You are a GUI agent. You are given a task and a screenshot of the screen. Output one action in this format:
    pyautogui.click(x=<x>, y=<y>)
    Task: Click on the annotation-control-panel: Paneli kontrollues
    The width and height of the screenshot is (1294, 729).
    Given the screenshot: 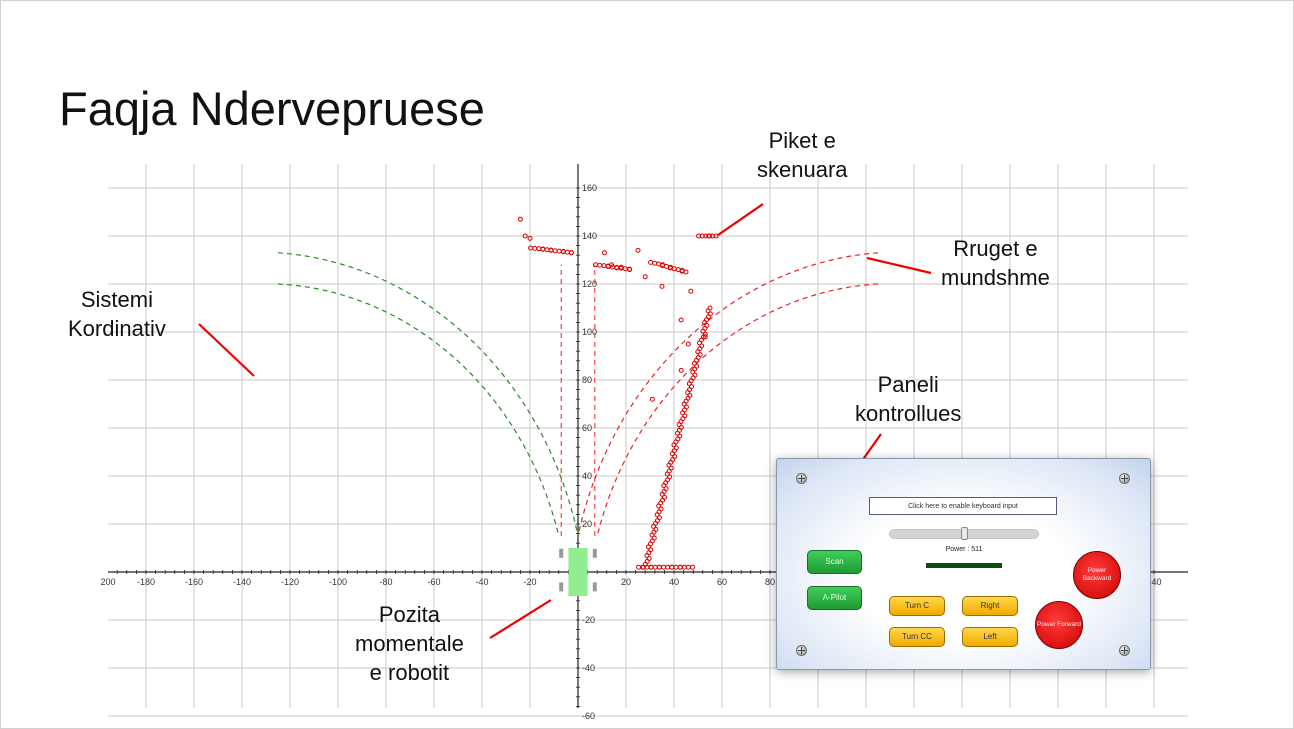 What is the action you would take?
    pyautogui.click(x=908, y=399)
    